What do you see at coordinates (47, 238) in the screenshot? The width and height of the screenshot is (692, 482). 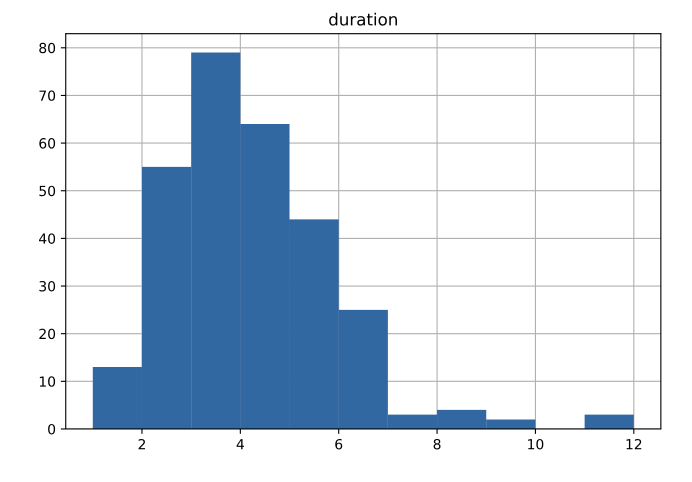 I see `y-tick-label: 40` at bounding box center [47, 238].